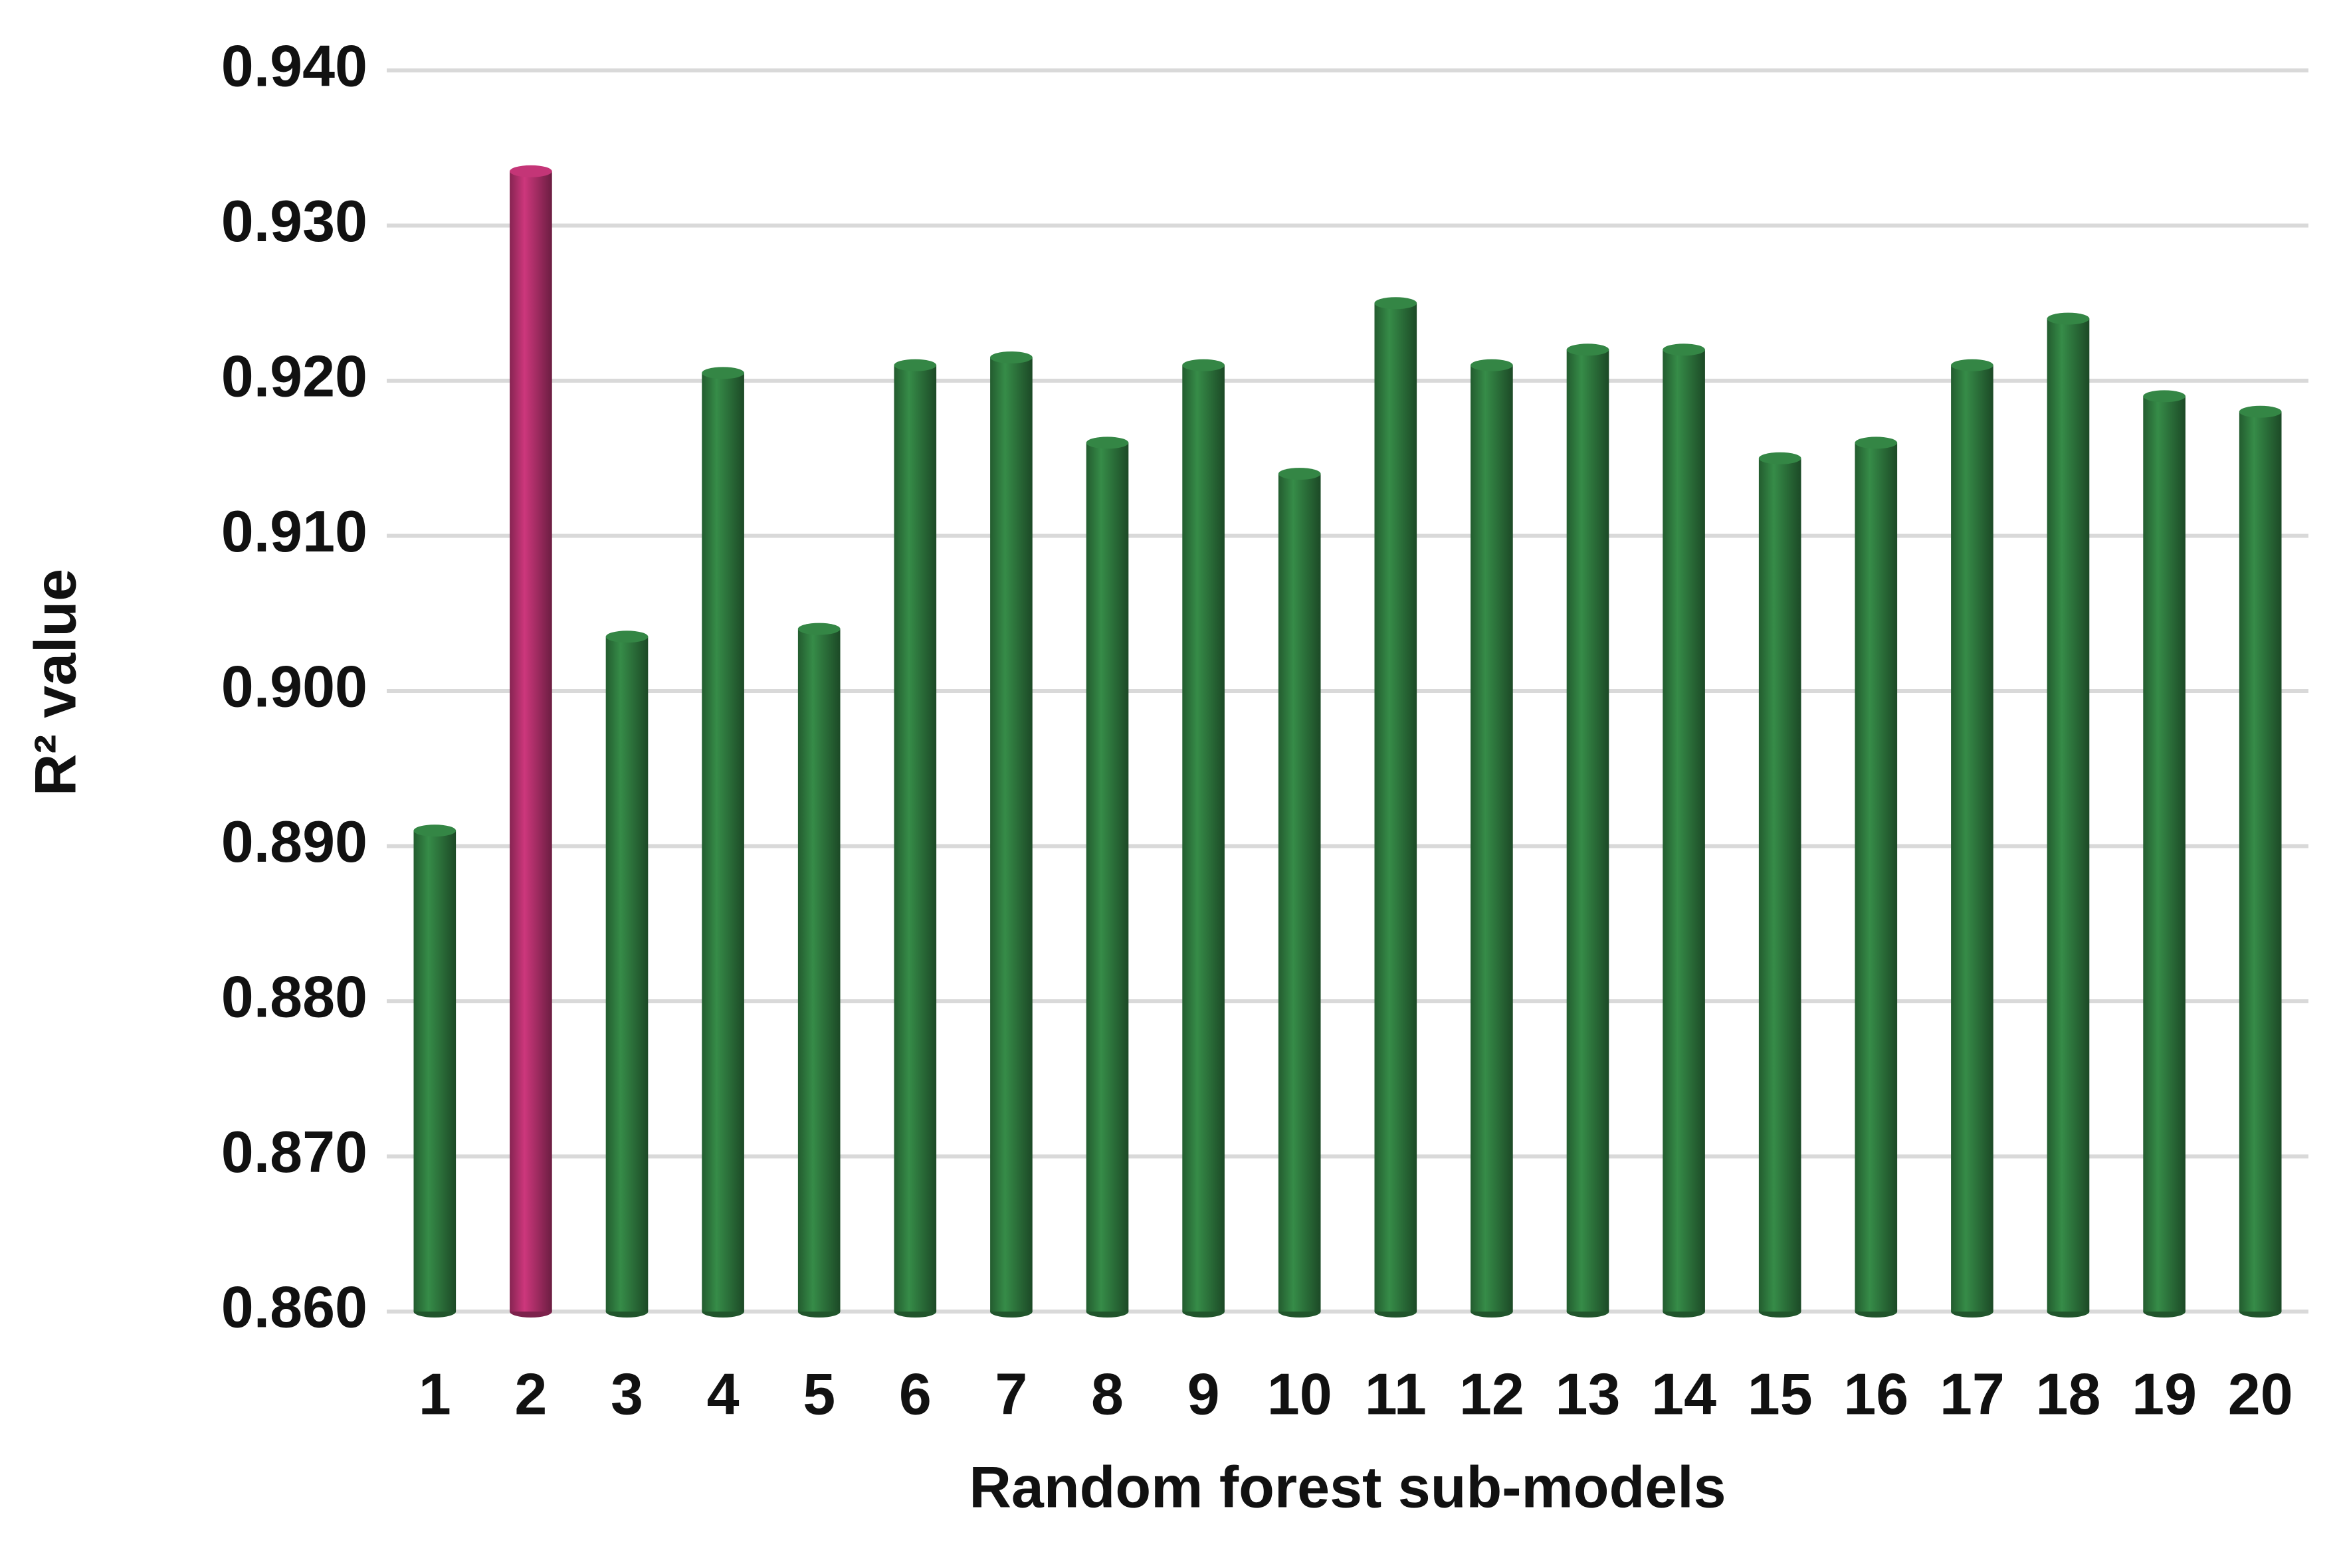 This screenshot has height=1568, width=2339. I want to click on x-tick-label: 13, so click(1588, 1393).